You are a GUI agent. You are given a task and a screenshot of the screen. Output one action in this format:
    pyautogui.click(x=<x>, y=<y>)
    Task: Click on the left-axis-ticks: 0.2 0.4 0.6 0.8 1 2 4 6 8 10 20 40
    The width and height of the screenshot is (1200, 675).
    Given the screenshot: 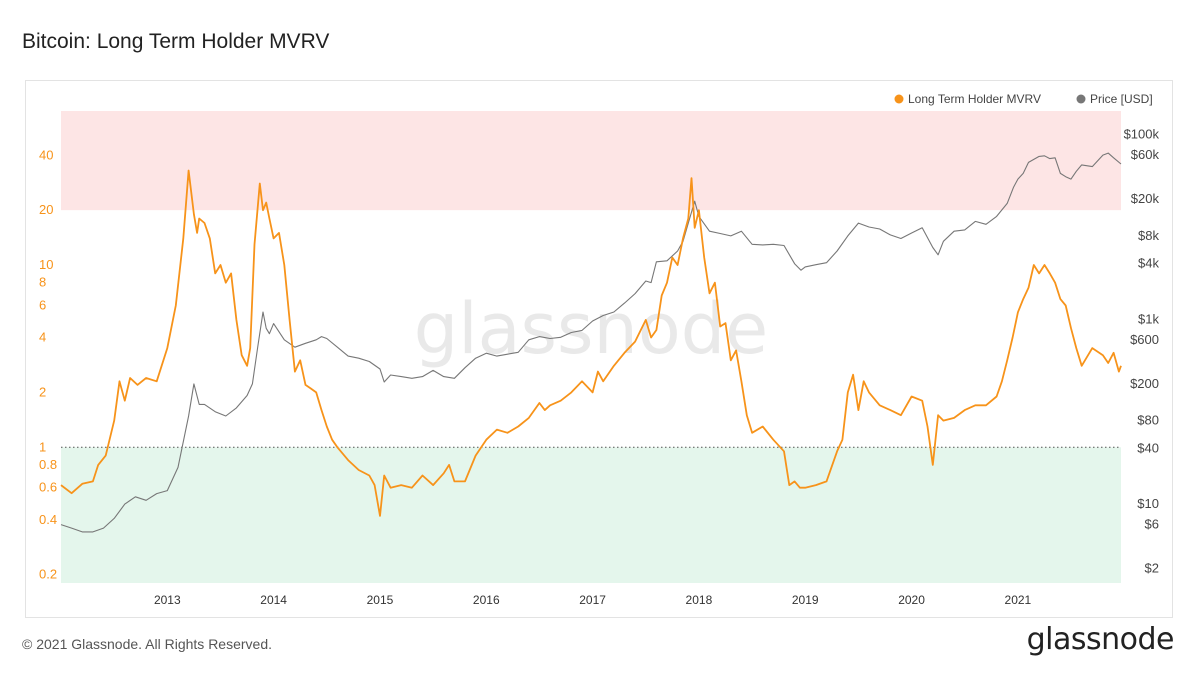 What is the action you would take?
    pyautogui.click(x=48, y=364)
    